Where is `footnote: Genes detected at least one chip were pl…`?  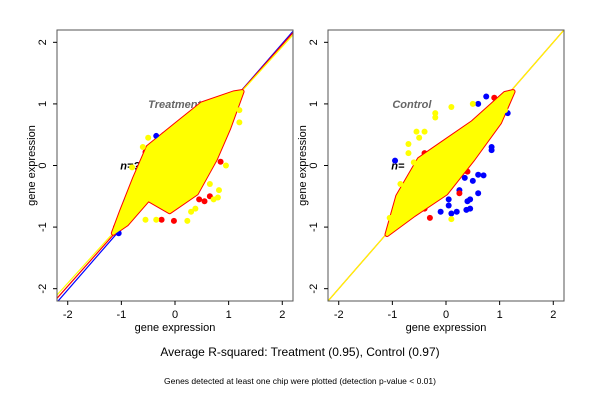
footnote: Genes detected at least one chip were pl… is located at coordinates (300, 381).